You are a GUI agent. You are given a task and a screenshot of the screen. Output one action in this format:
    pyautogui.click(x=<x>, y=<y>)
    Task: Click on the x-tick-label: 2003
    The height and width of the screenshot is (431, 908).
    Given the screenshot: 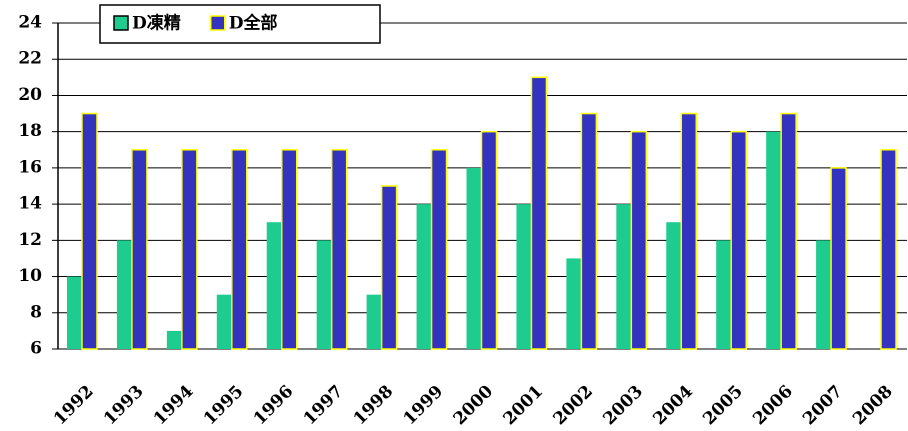 What is the action you would take?
    pyautogui.click(x=623, y=406)
    